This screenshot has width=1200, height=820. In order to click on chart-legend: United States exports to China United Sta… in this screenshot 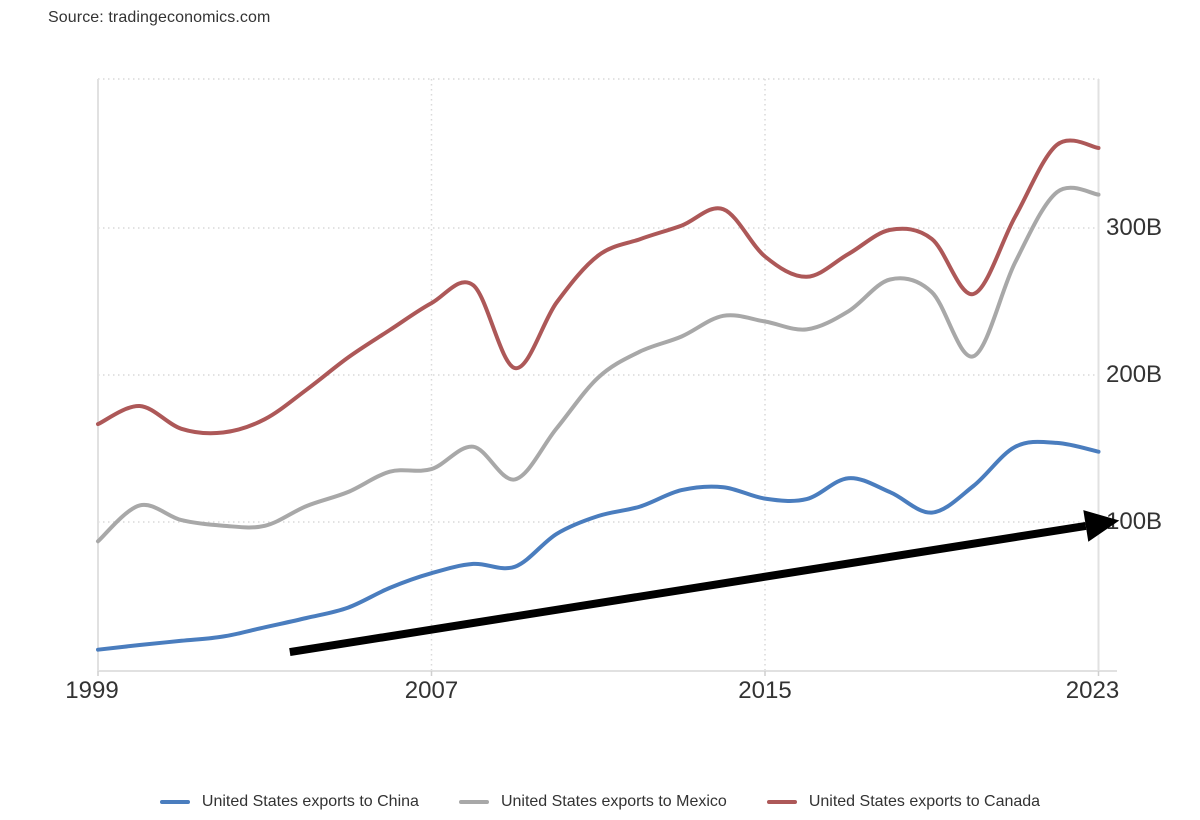, I will do `click(600, 802)`.